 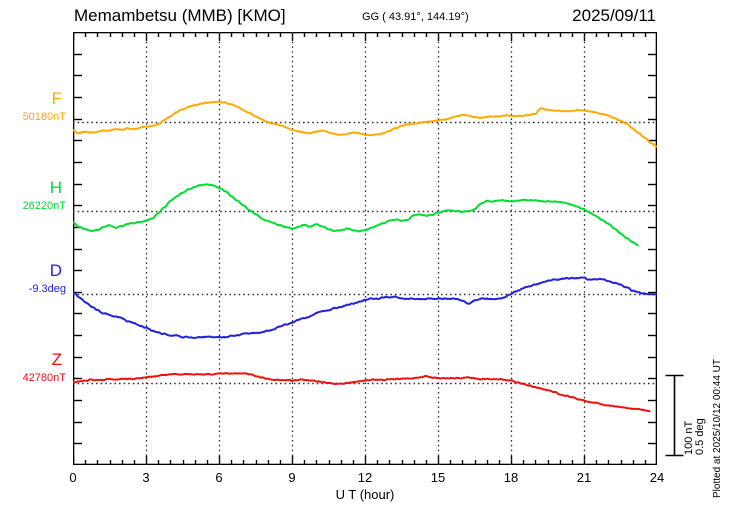 I want to click on x-tick-label: 9, so click(x=292, y=477).